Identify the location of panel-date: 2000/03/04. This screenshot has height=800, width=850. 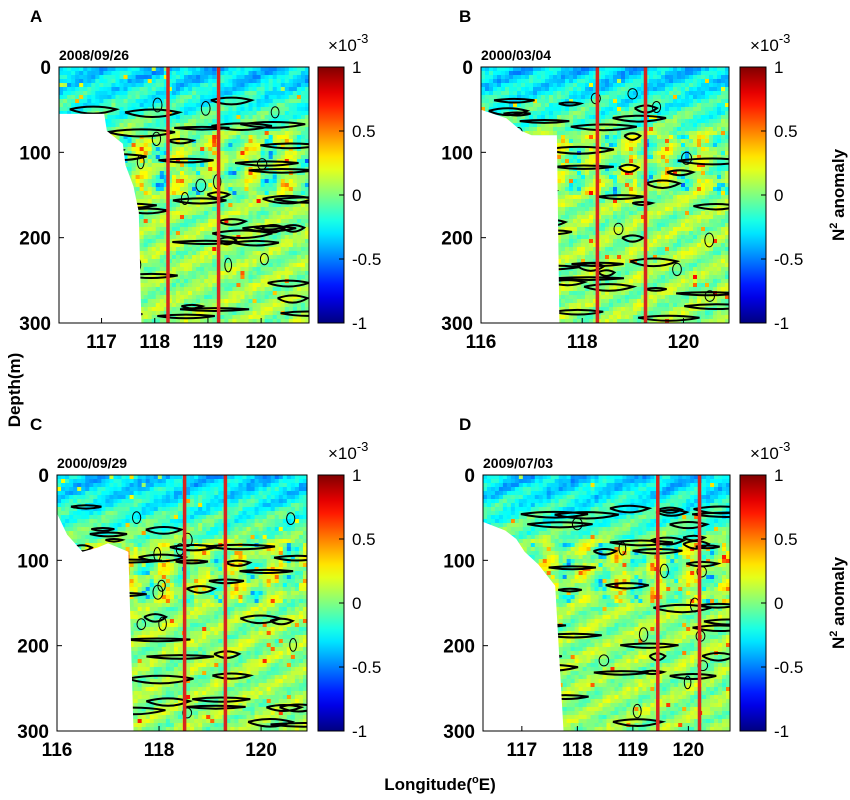
(516, 55).